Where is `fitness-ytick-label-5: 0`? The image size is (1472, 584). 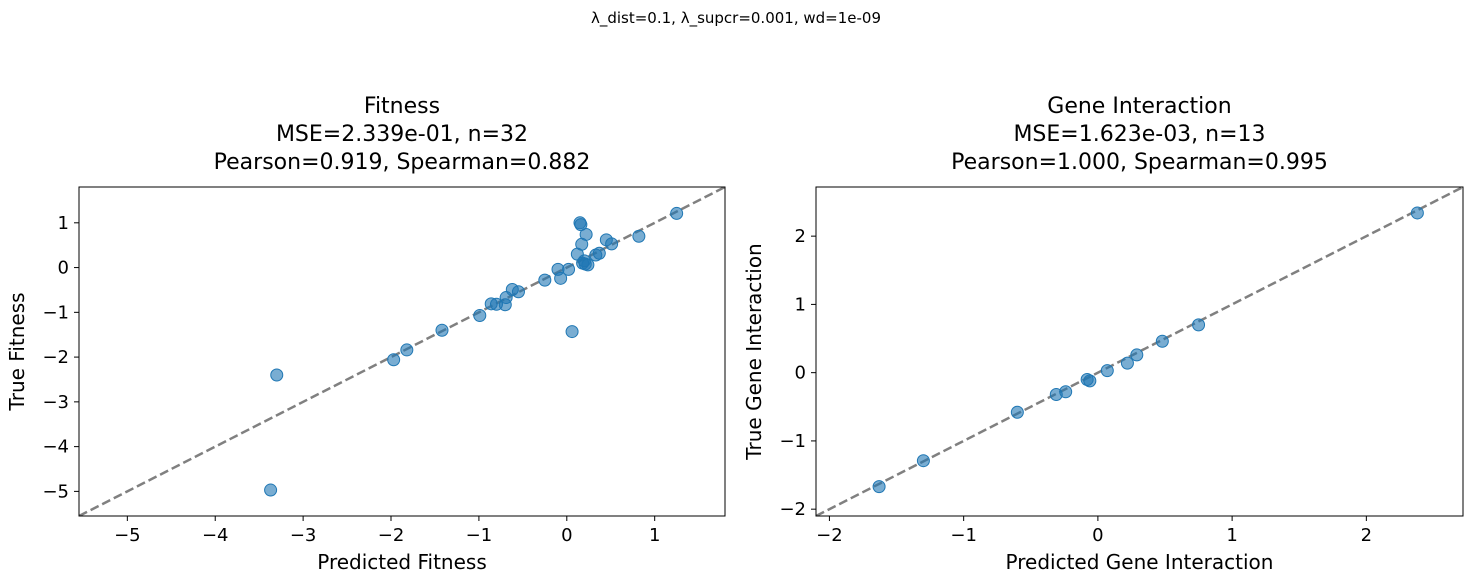 fitness-ytick-label-5: 0 is located at coordinates (63, 268).